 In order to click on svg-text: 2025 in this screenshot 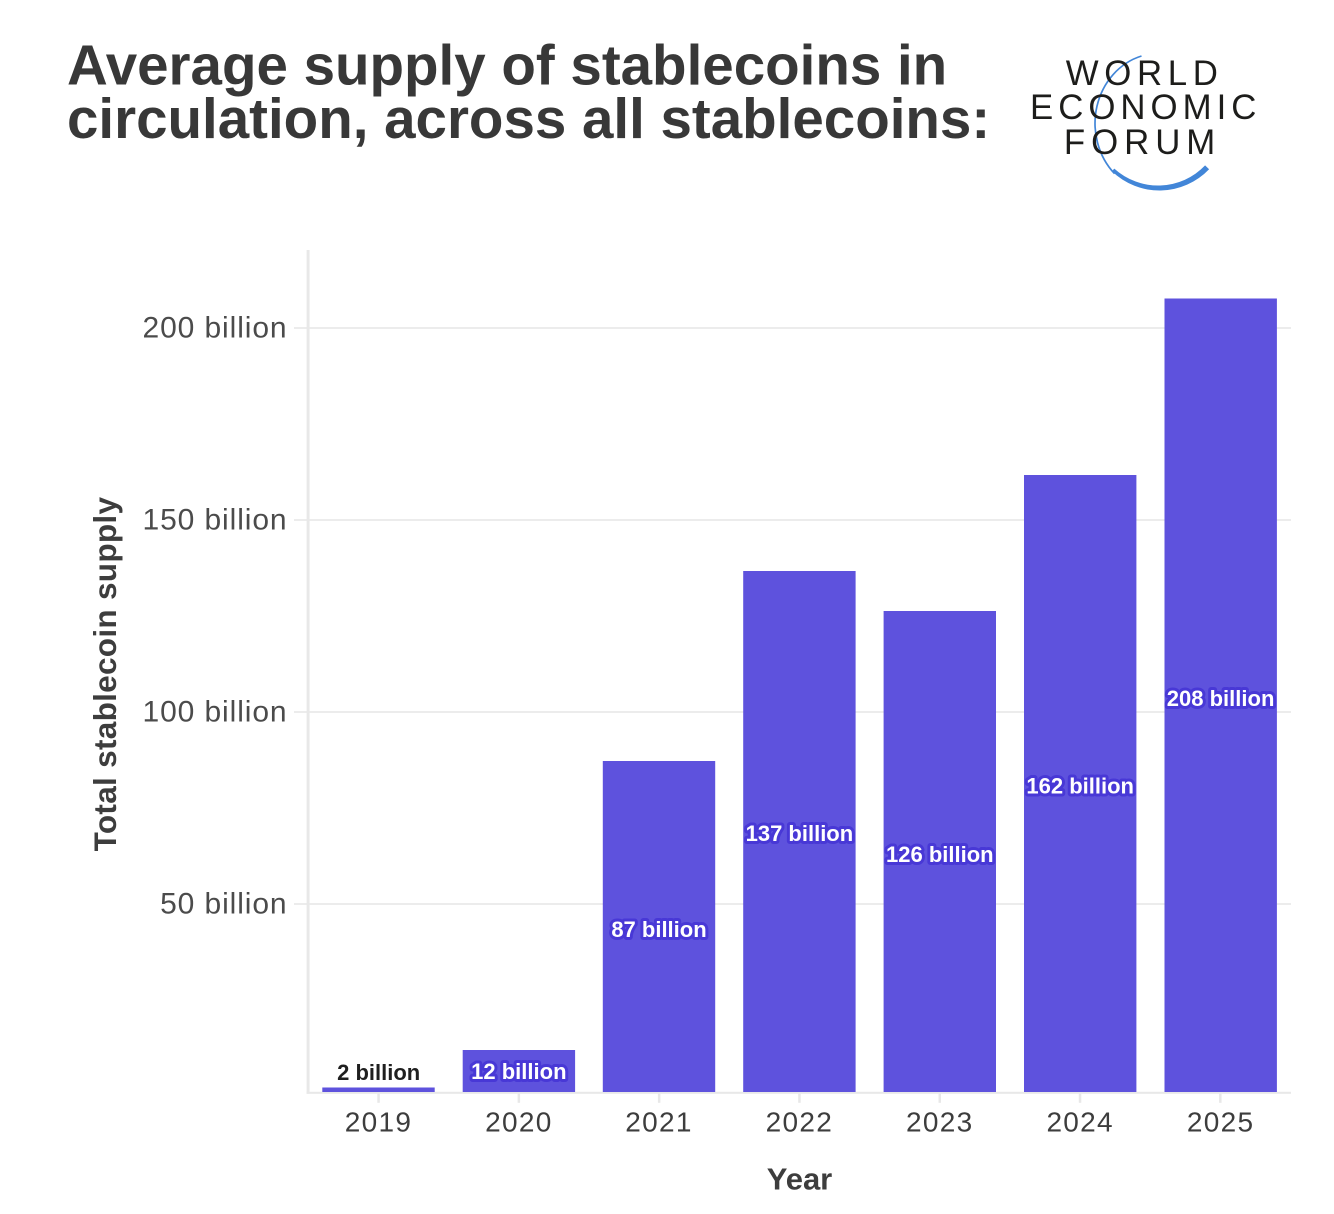, I will do `click(1221, 1121)`.